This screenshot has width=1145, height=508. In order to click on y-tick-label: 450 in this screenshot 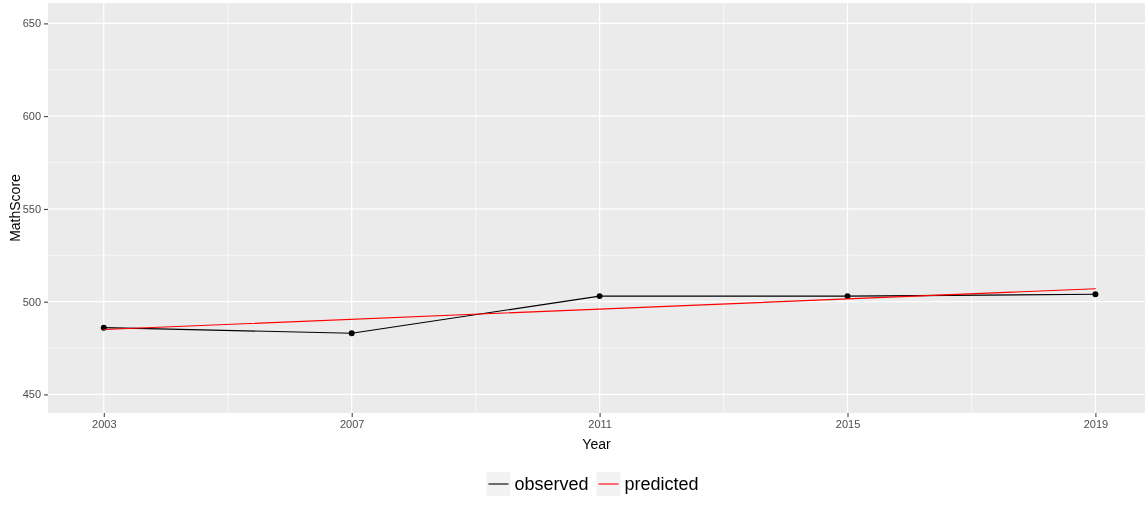, I will do `click(31, 394)`.